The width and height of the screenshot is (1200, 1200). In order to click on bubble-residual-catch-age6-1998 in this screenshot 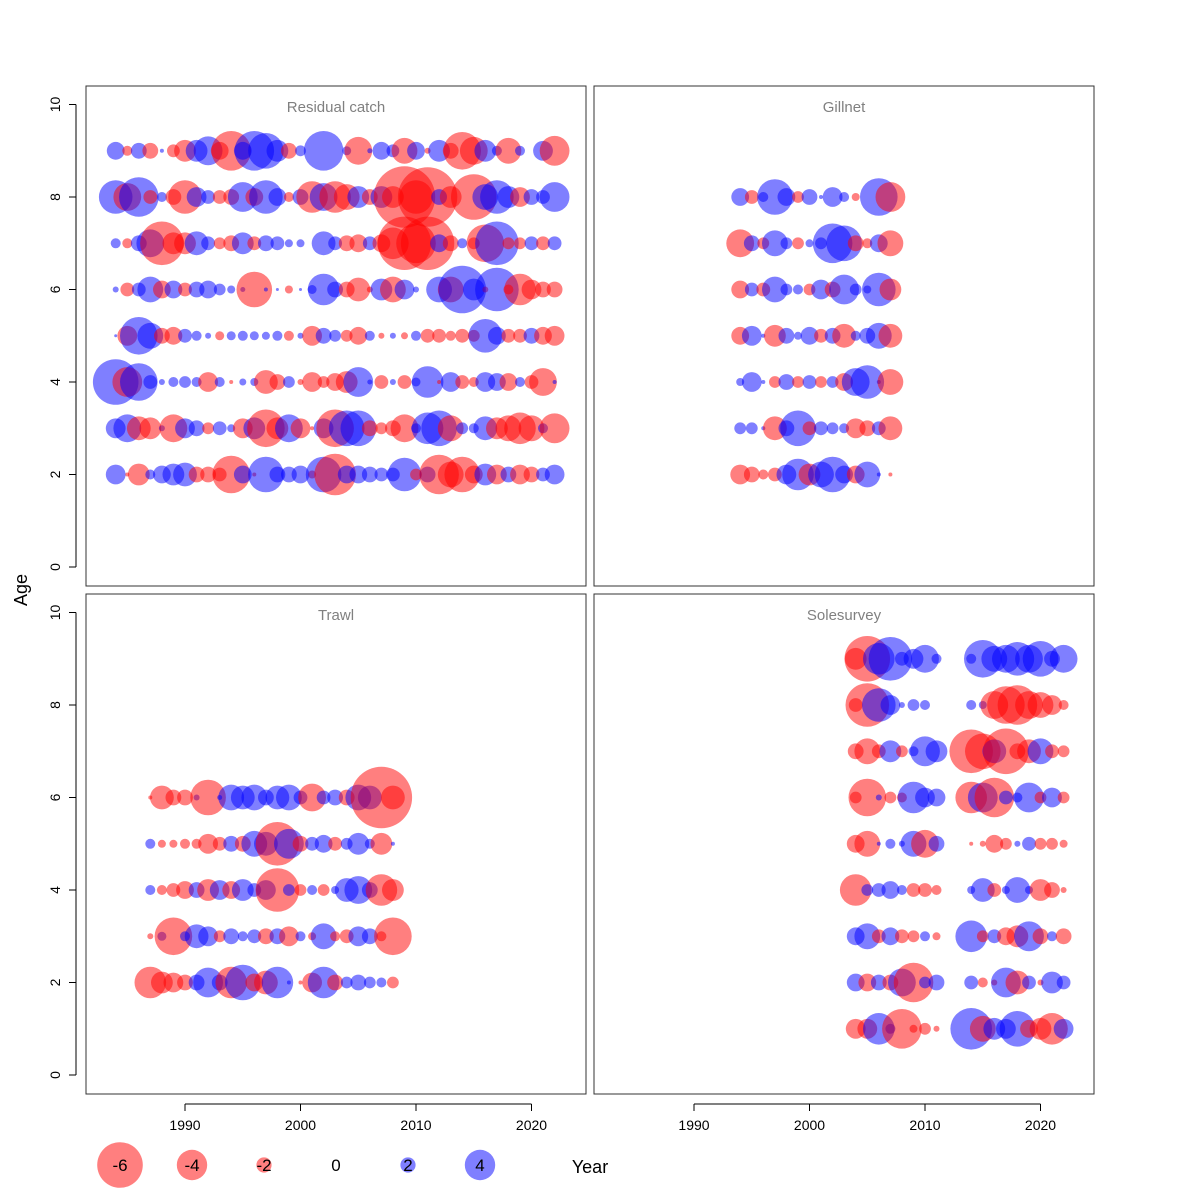, I will do `click(277, 289)`.